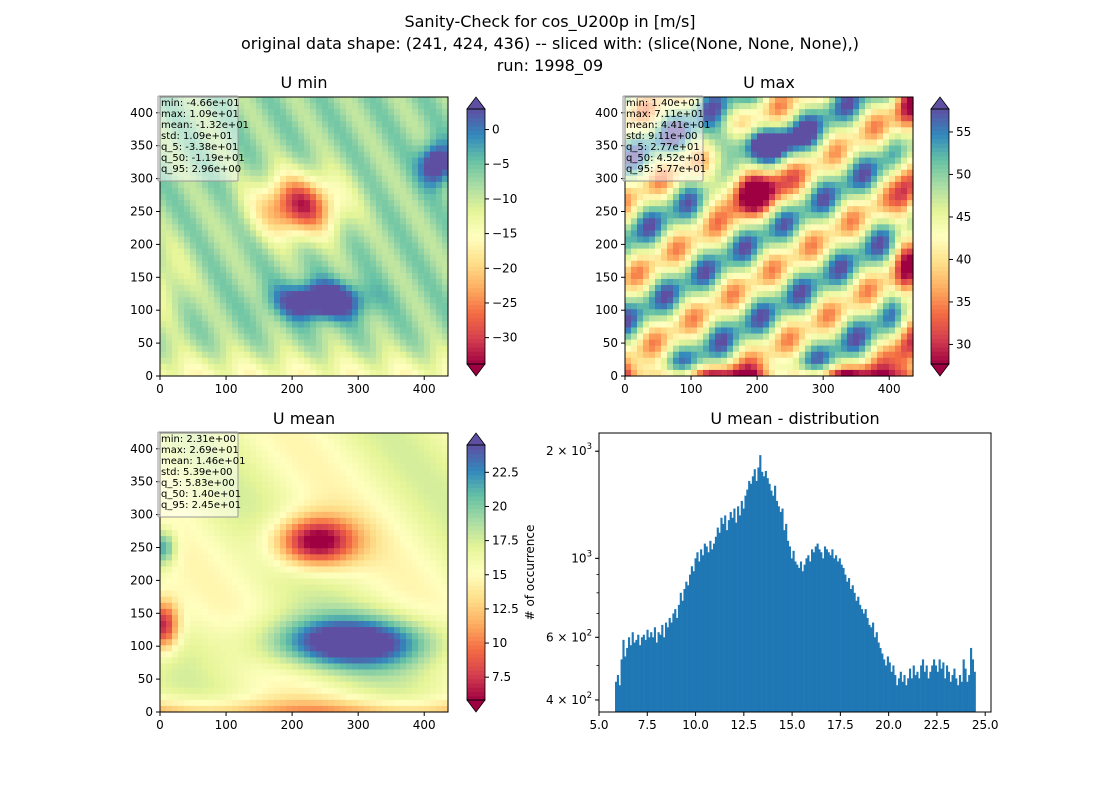 This screenshot has height=800, width=1100. I want to click on stats-line: mean: 4.41e+01, so click(668, 125).